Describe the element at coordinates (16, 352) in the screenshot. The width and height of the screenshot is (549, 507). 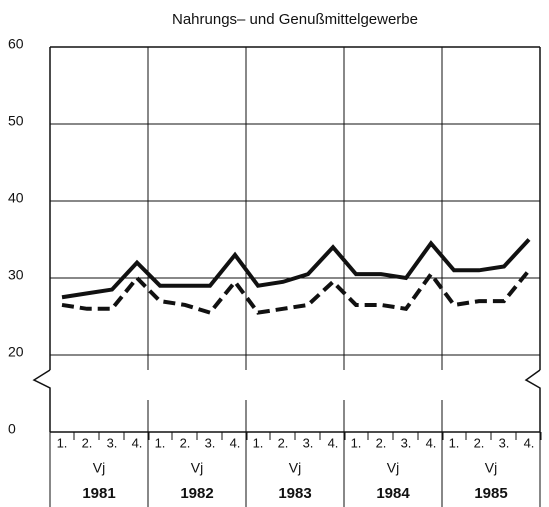
I see `y-tick-label: 20` at that location.